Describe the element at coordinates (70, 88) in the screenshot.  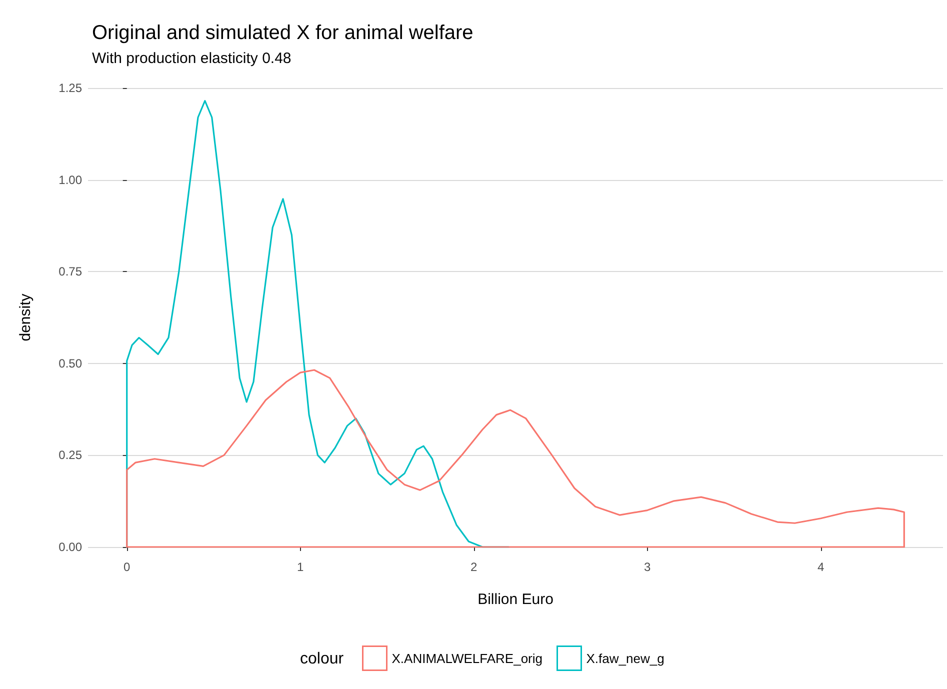
I see `y-tick-label: 1.25` at that location.